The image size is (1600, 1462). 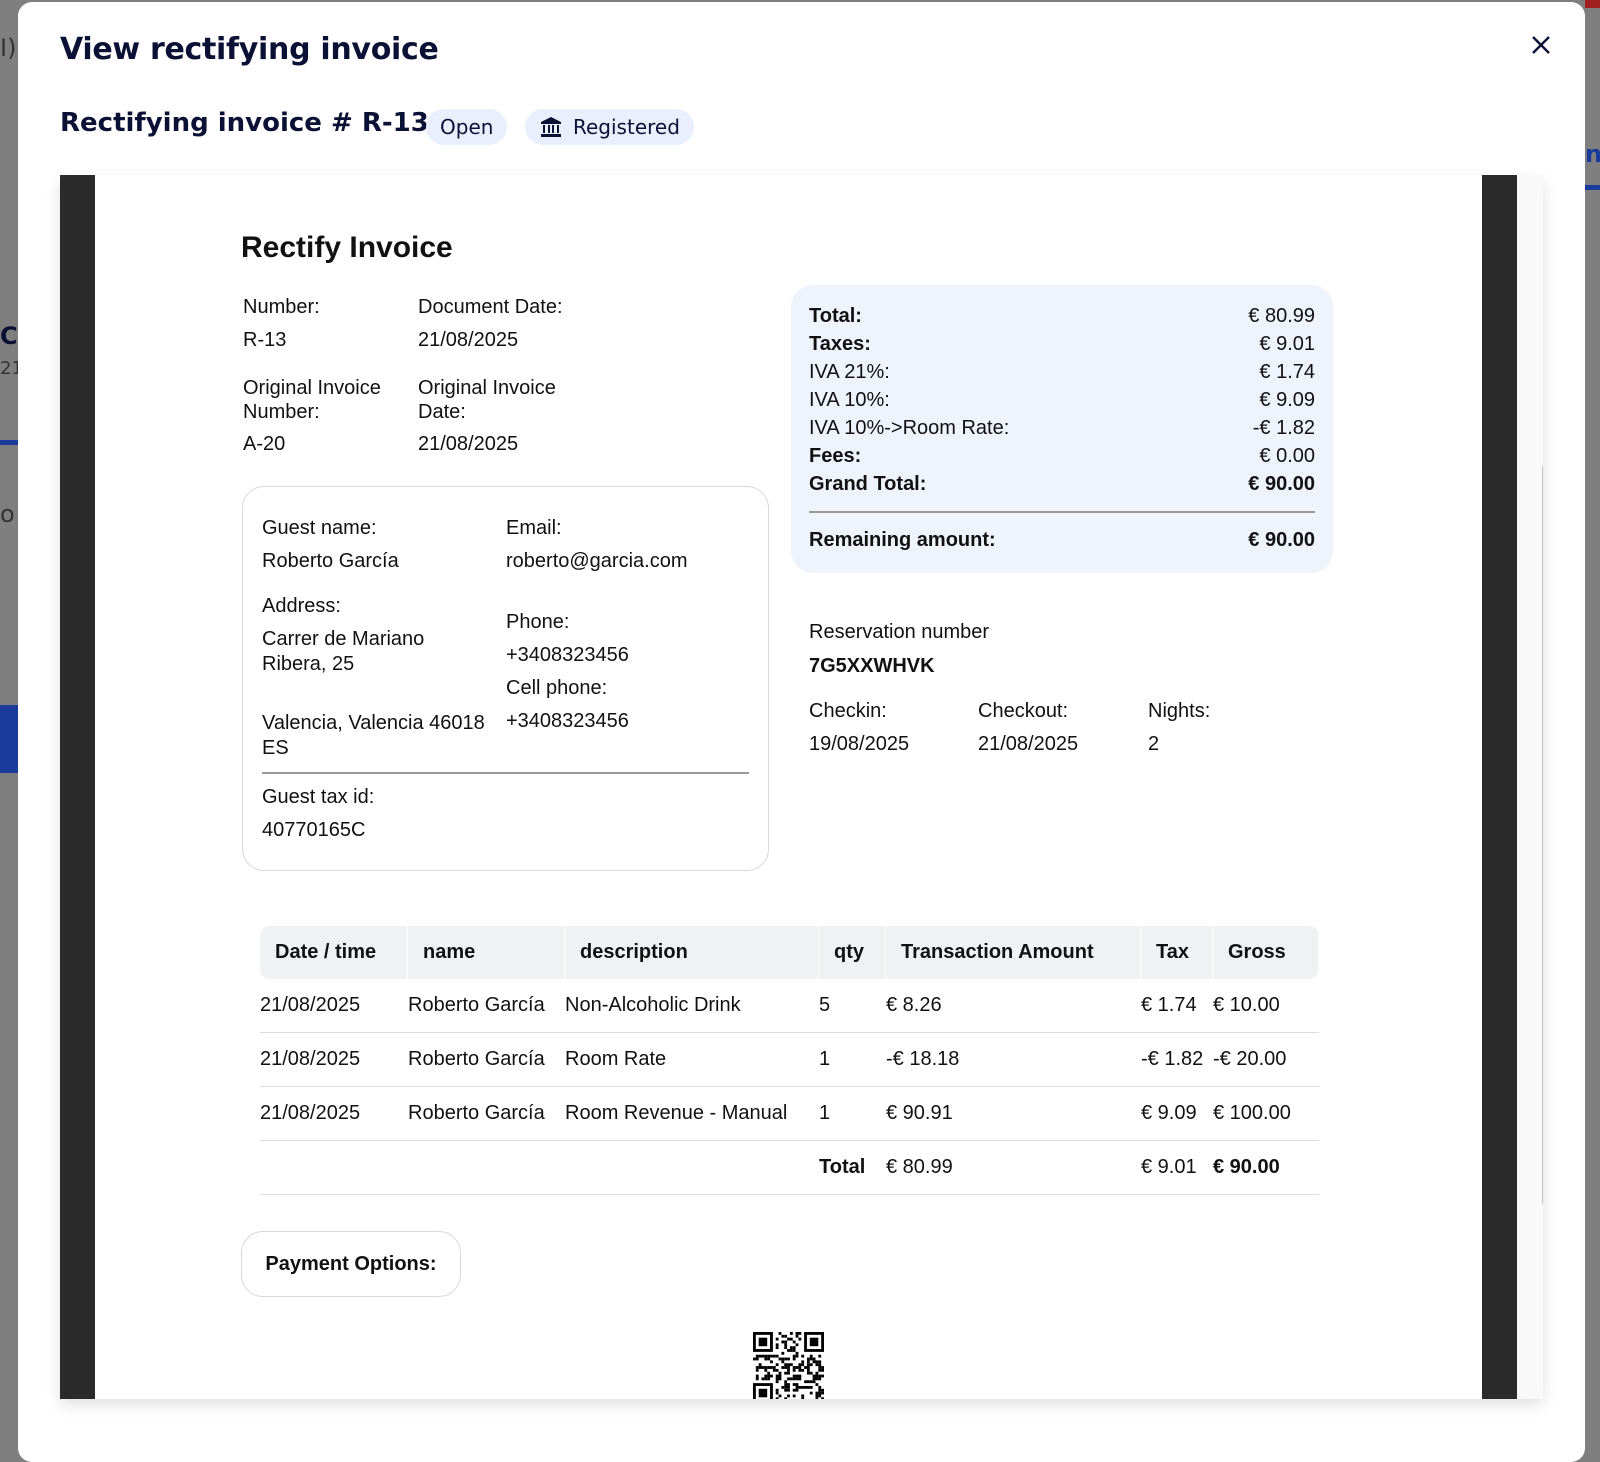 I want to click on number-value: R-13, so click(x=265, y=340).